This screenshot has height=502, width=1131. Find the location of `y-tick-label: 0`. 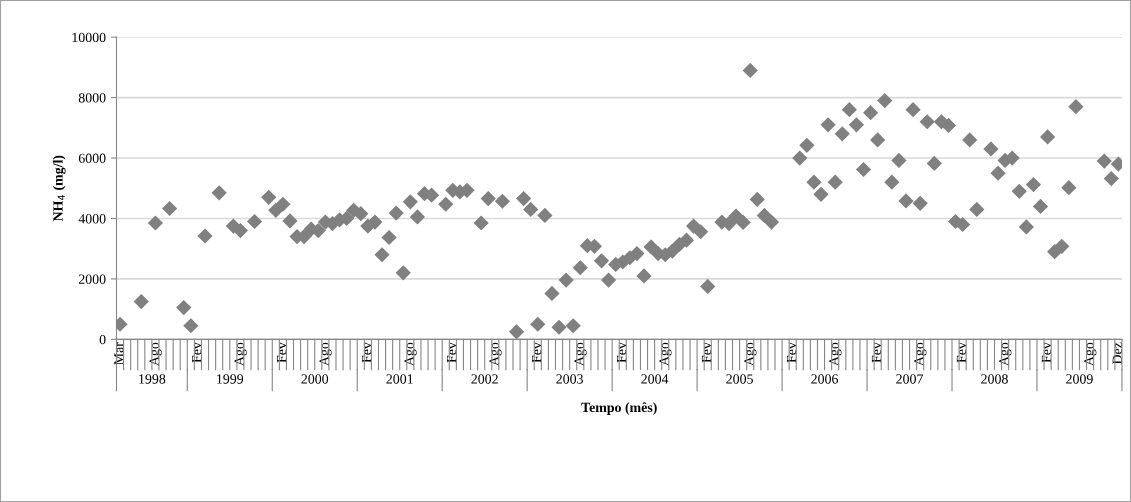

y-tick-label: 0 is located at coordinates (102, 339).